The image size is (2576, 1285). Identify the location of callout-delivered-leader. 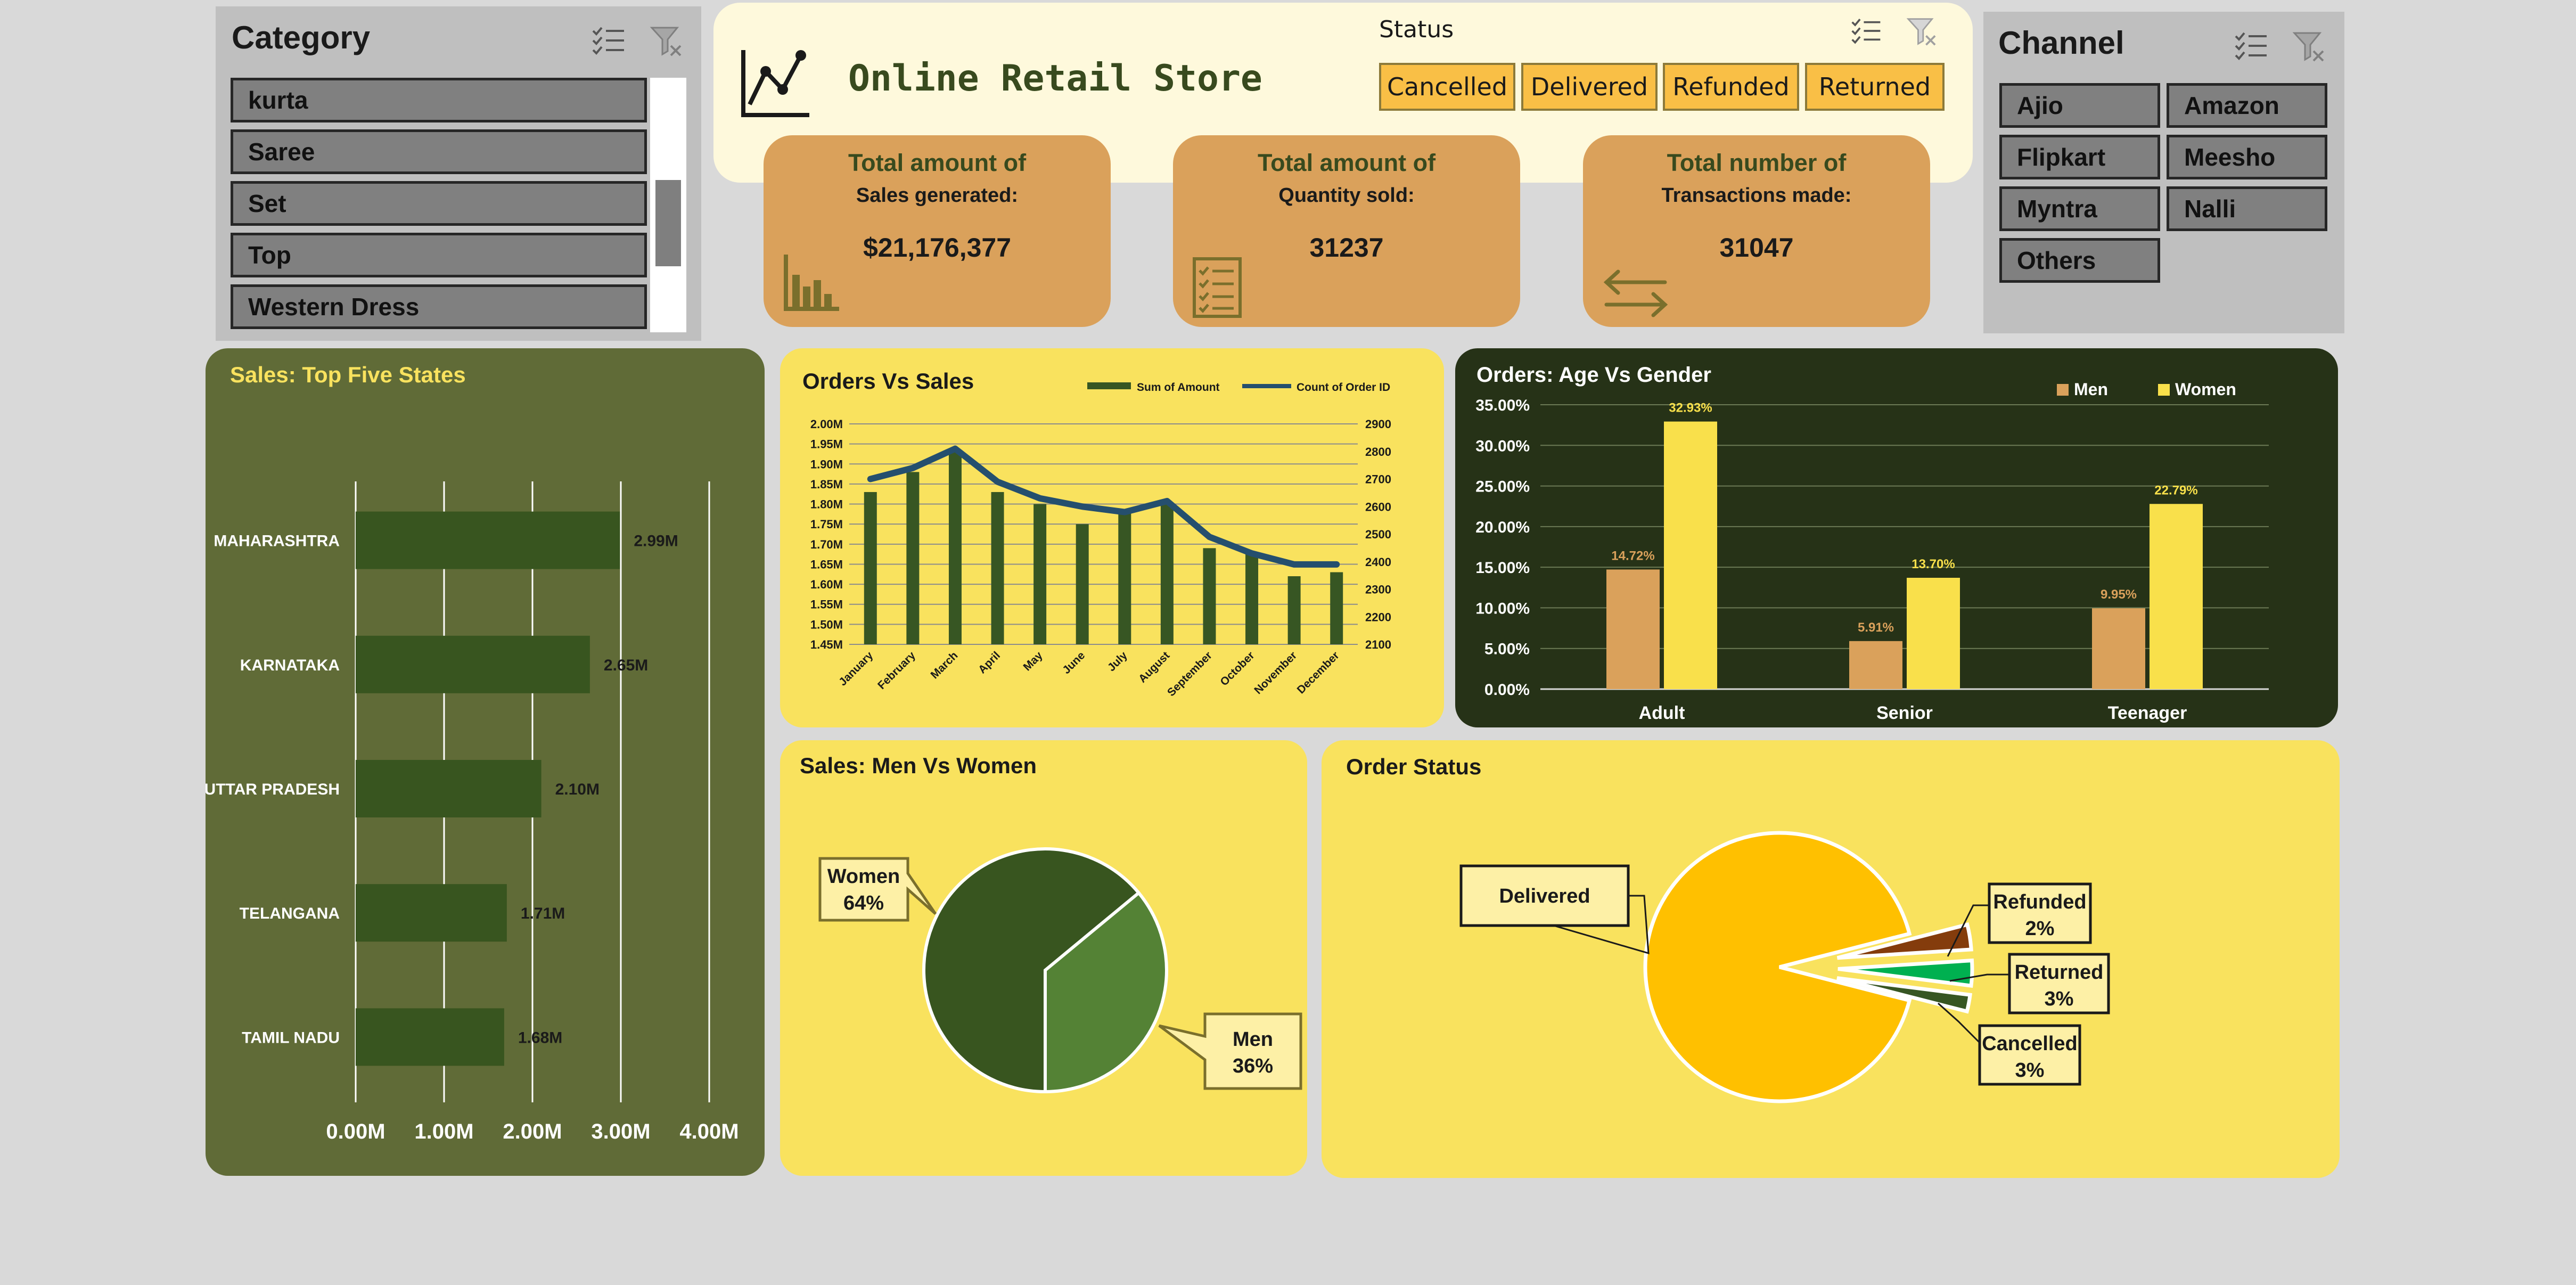
(1601, 925).